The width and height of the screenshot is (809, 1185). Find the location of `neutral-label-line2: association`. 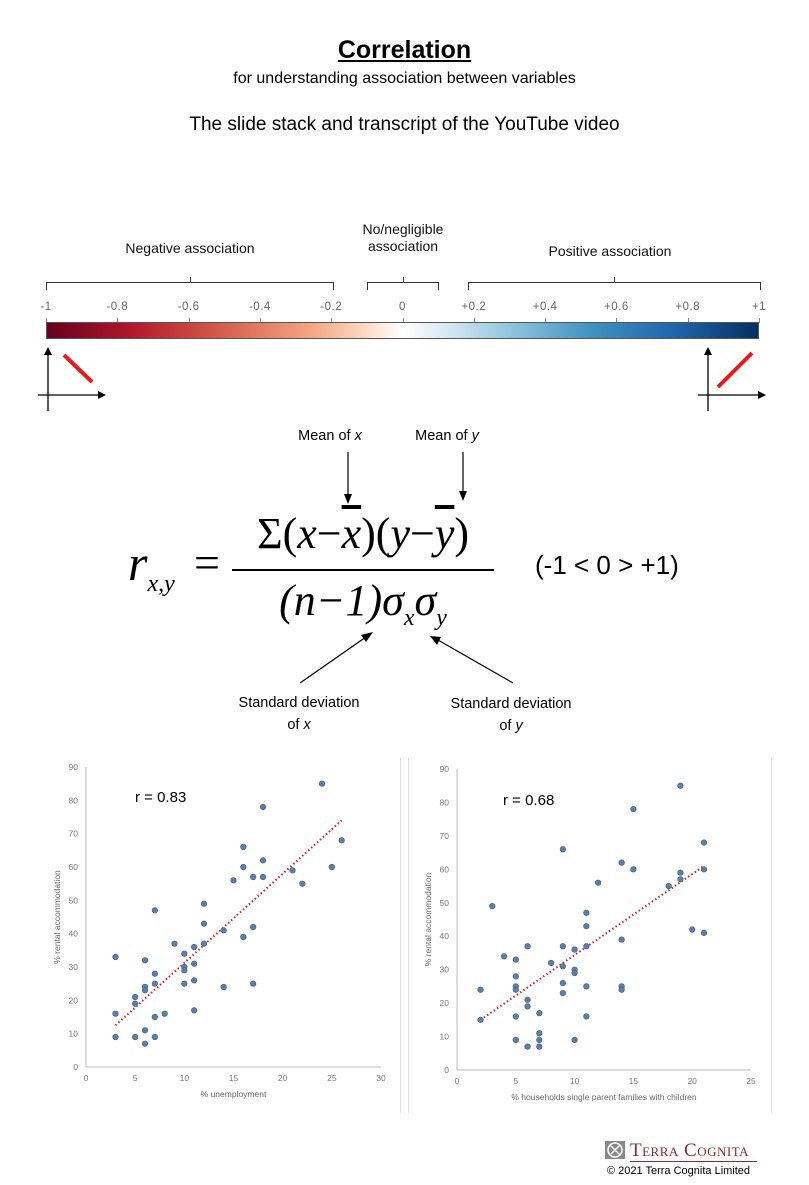

neutral-label-line2: association is located at coordinates (403, 246).